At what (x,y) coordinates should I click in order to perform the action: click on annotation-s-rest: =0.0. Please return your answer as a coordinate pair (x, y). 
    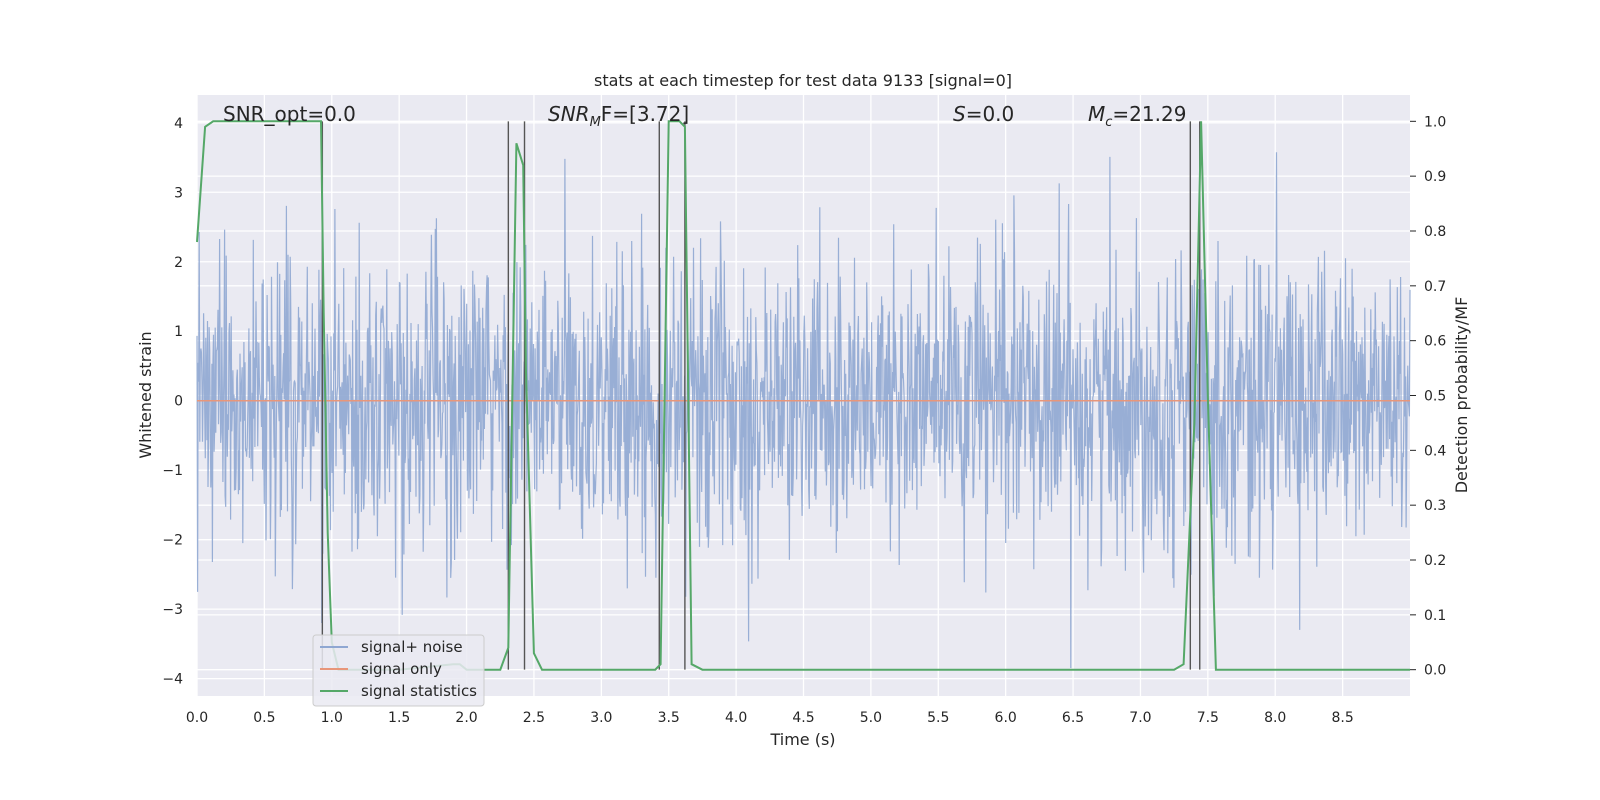
    Looking at the image, I should click on (990, 114).